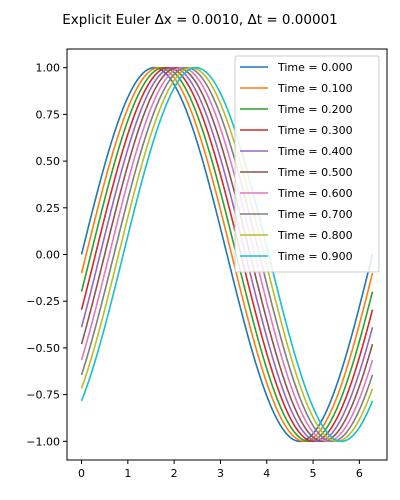  What do you see at coordinates (315, 172) in the screenshot?
I see `legend-label: Time = 0.500` at bounding box center [315, 172].